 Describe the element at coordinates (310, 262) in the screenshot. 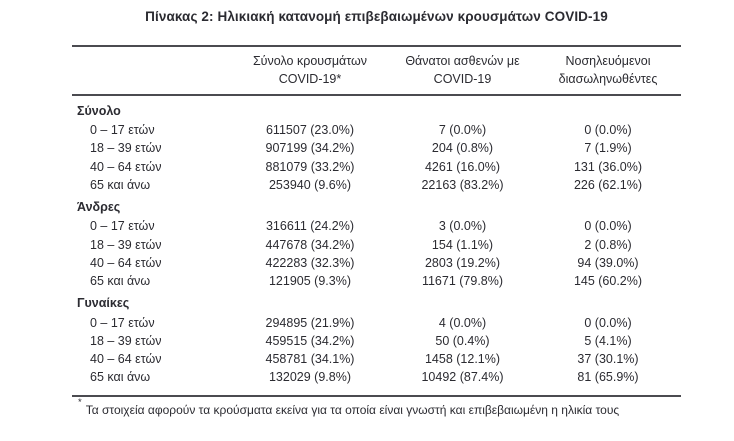

I see `cases-cell: 422283 (32.3%)` at that location.